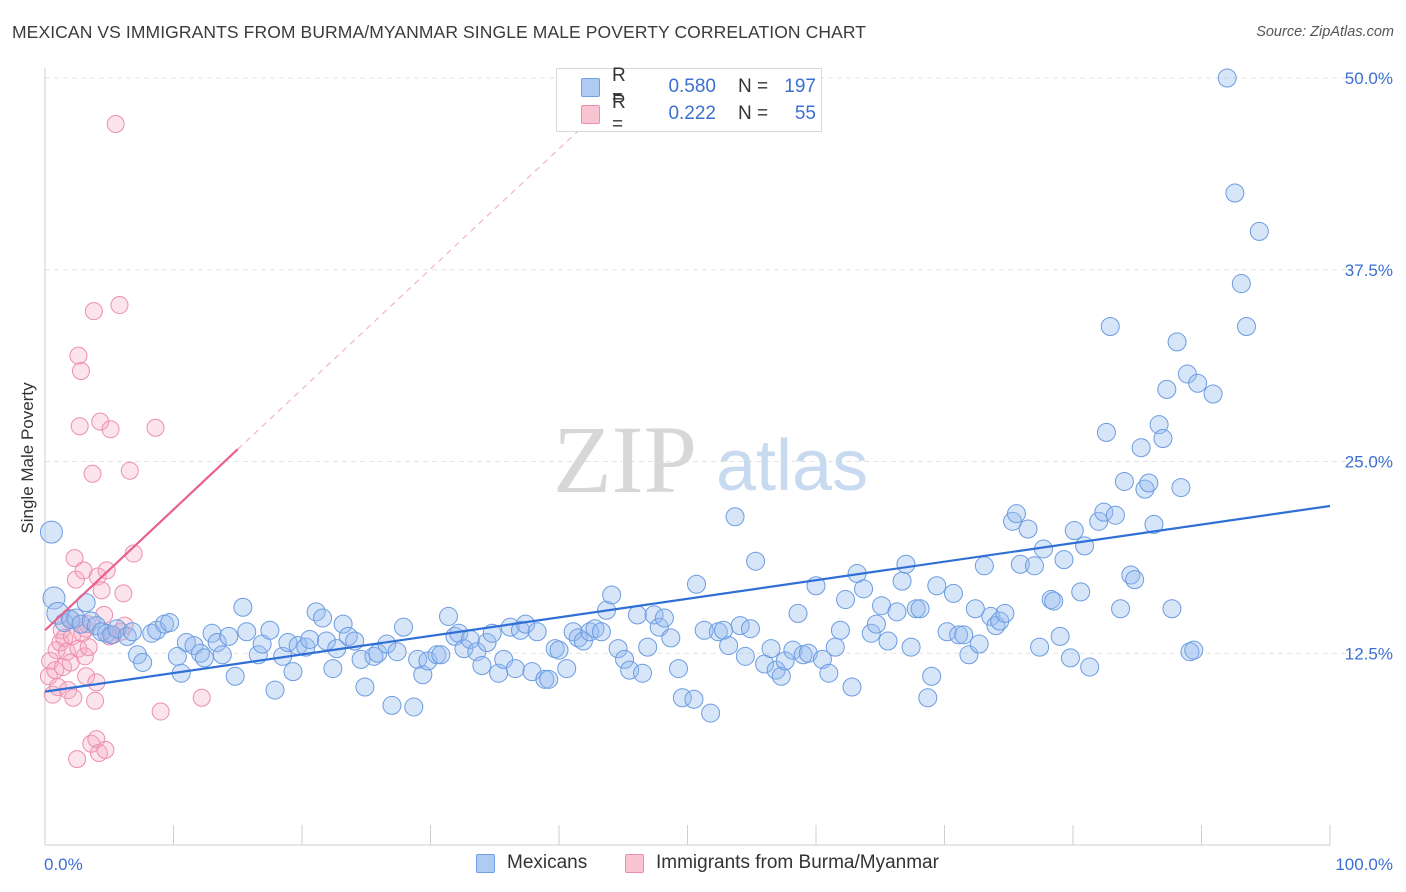 The image size is (1406, 892). What do you see at coordinates (753, 86) in the screenshot?
I see `n-label: N =` at bounding box center [753, 86].